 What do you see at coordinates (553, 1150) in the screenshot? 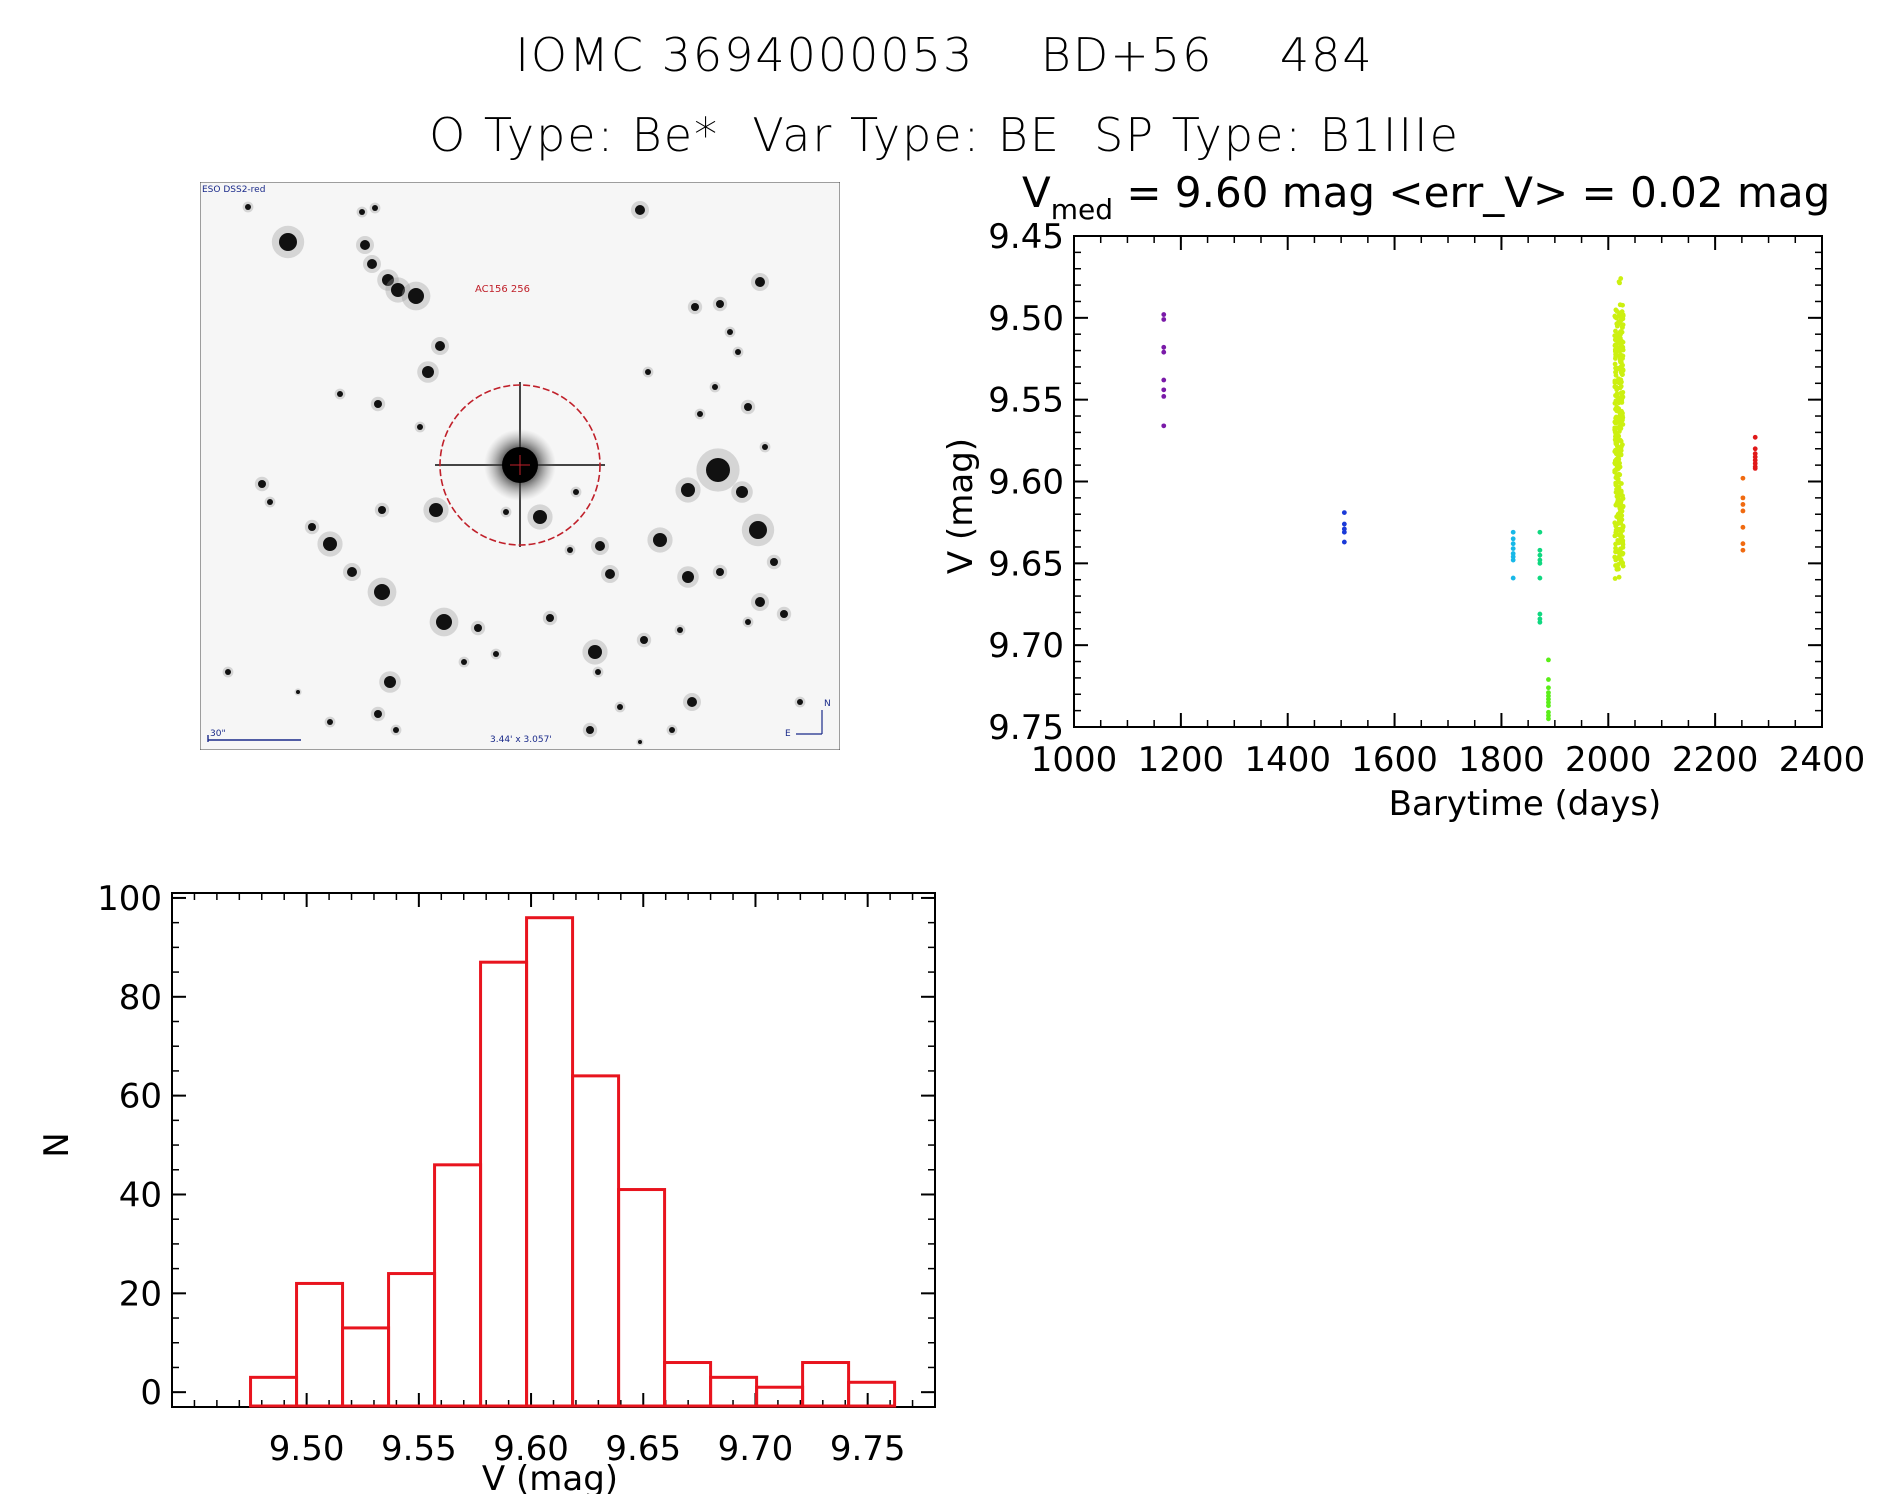
I see `histogram-frame` at bounding box center [553, 1150].